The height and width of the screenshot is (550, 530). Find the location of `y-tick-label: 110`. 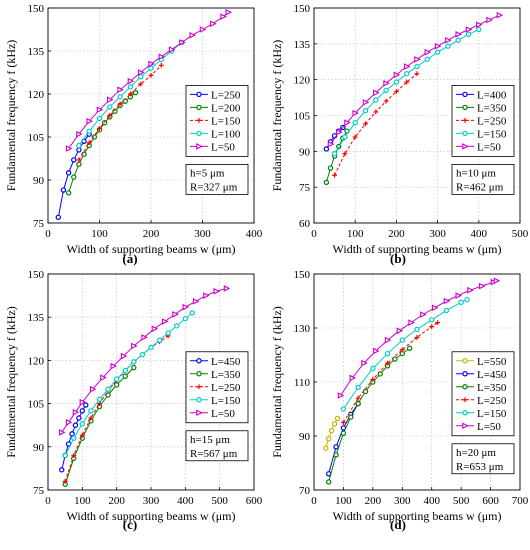

y-tick-label: 110 is located at coordinates (302, 383).